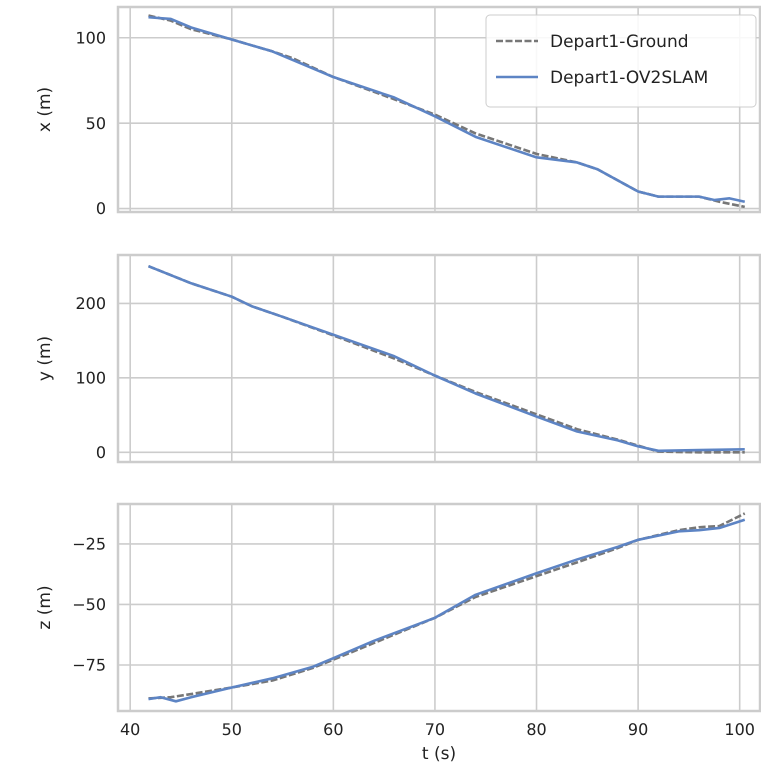 The height and width of the screenshot is (779, 761). What do you see at coordinates (638, 729) in the screenshot?
I see `x-tick-label: 90` at bounding box center [638, 729].